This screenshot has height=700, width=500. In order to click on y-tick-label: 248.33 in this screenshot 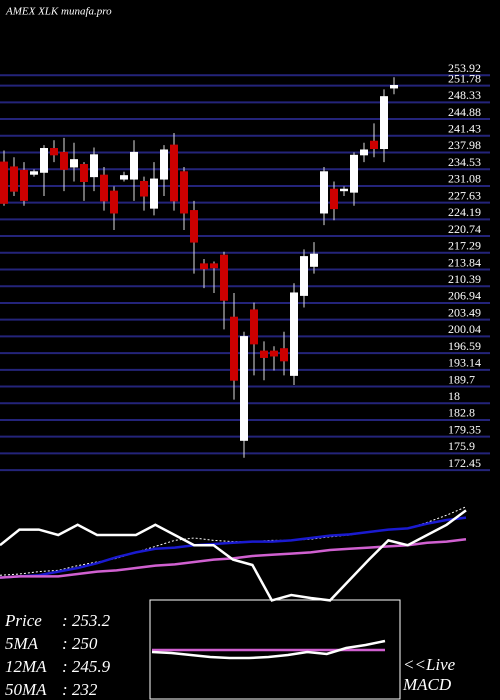, I will do `click(464, 95)`.